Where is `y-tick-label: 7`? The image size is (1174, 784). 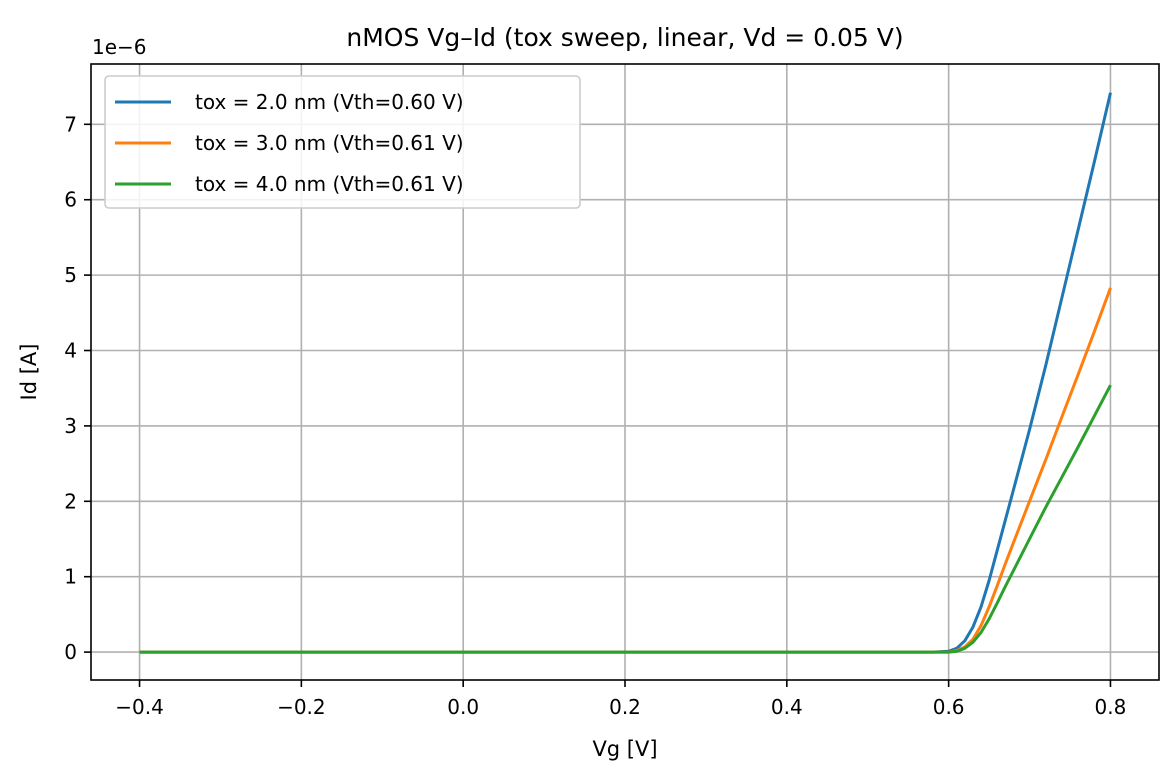
y-tick-label: 7 is located at coordinates (70, 124).